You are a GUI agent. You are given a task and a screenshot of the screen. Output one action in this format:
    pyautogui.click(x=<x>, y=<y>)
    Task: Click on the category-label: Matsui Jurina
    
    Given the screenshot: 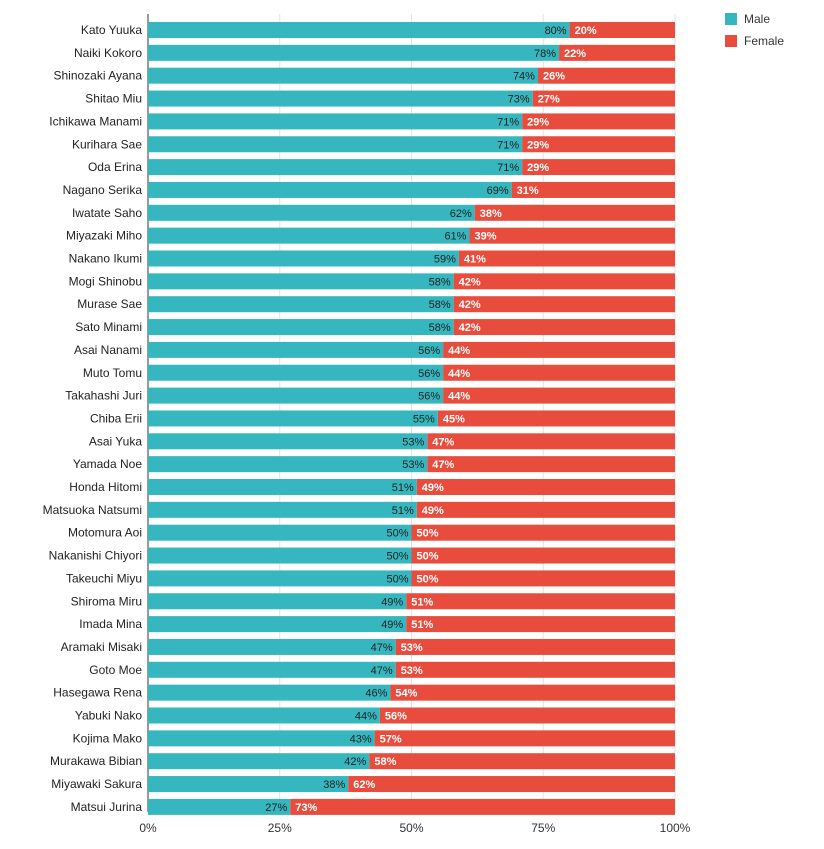 What is the action you would take?
    pyautogui.click(x=107, y=807)
    